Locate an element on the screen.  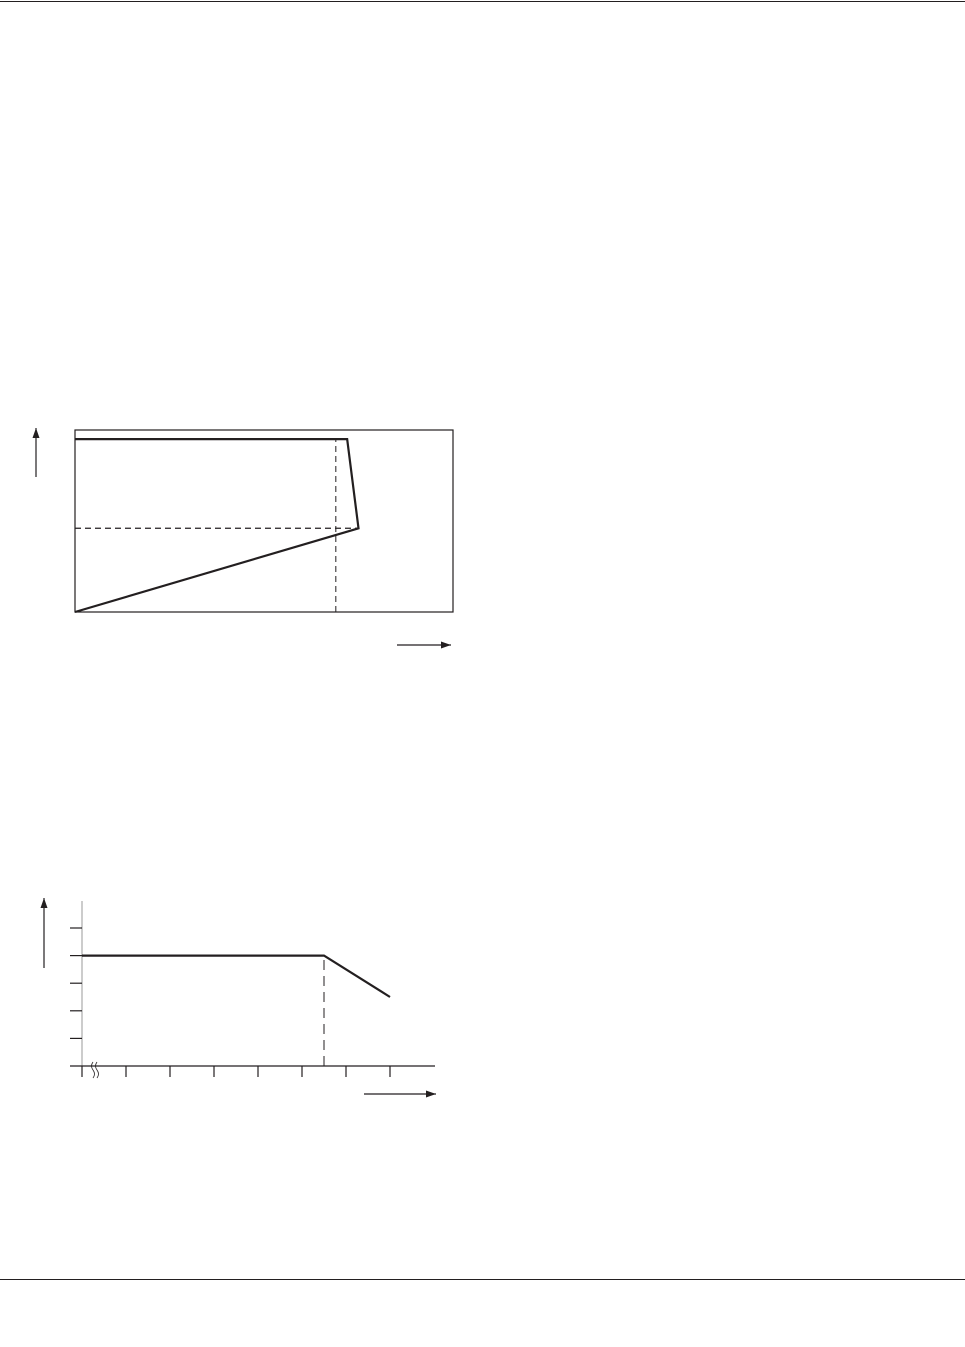
plot-frame is located at coordinates (264, 521).